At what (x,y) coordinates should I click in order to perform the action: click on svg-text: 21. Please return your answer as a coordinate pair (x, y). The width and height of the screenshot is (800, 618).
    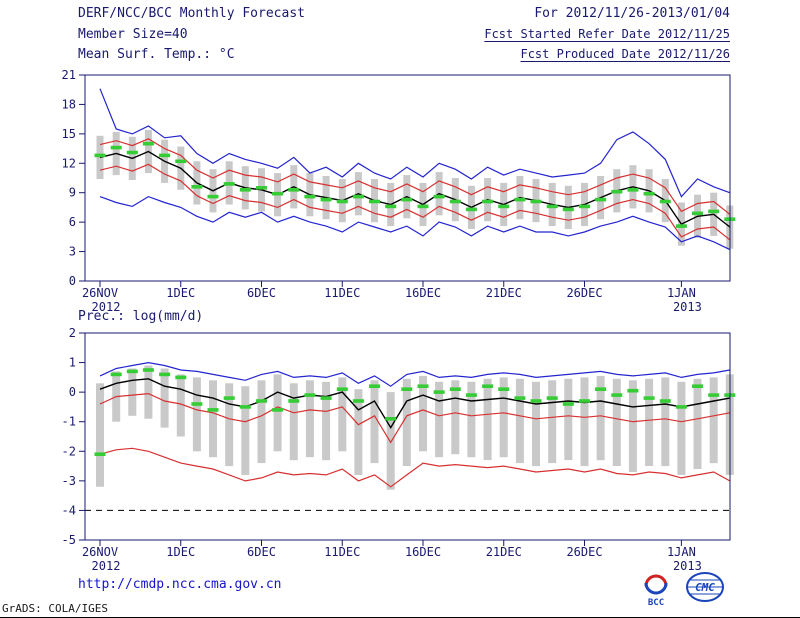
    Looking at the image, I should click on (69, 75).